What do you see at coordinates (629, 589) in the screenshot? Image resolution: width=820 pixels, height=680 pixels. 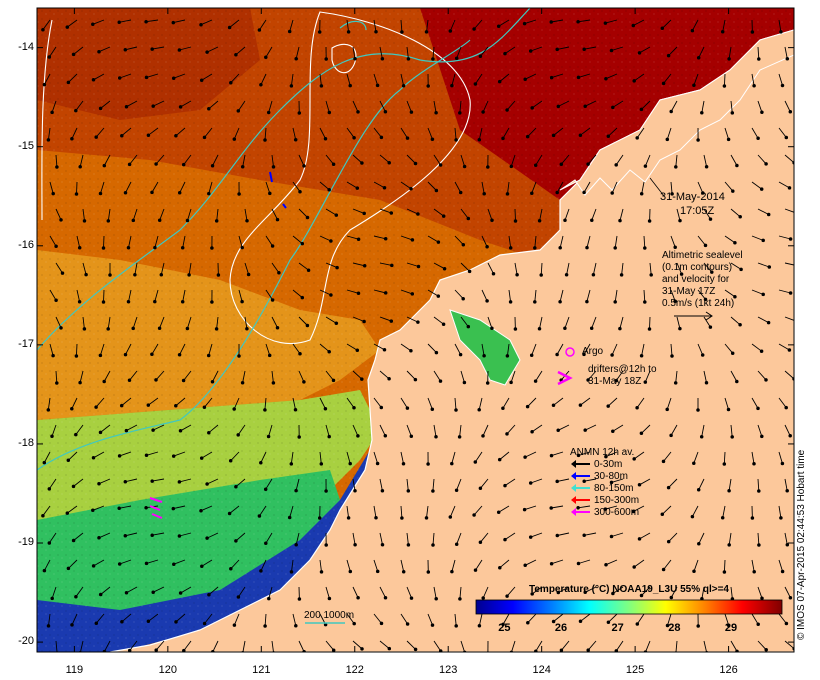 I see `colorbar-title: Temperature (°C) NOAA19_L3U 55% ql>=4` at bounding box center [629, 589].